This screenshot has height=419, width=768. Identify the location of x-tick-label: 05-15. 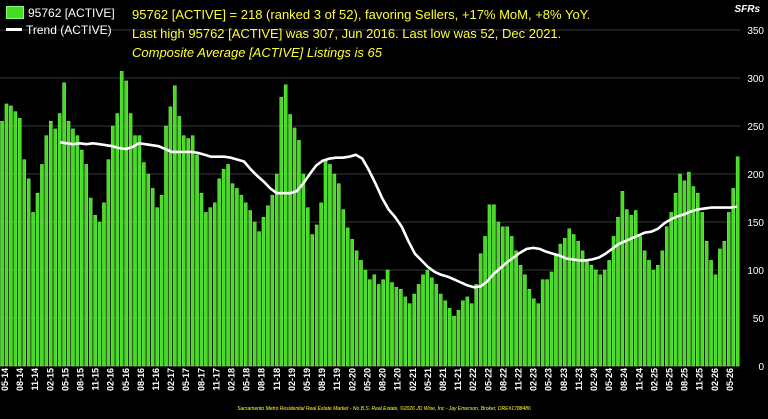
(65, 379).